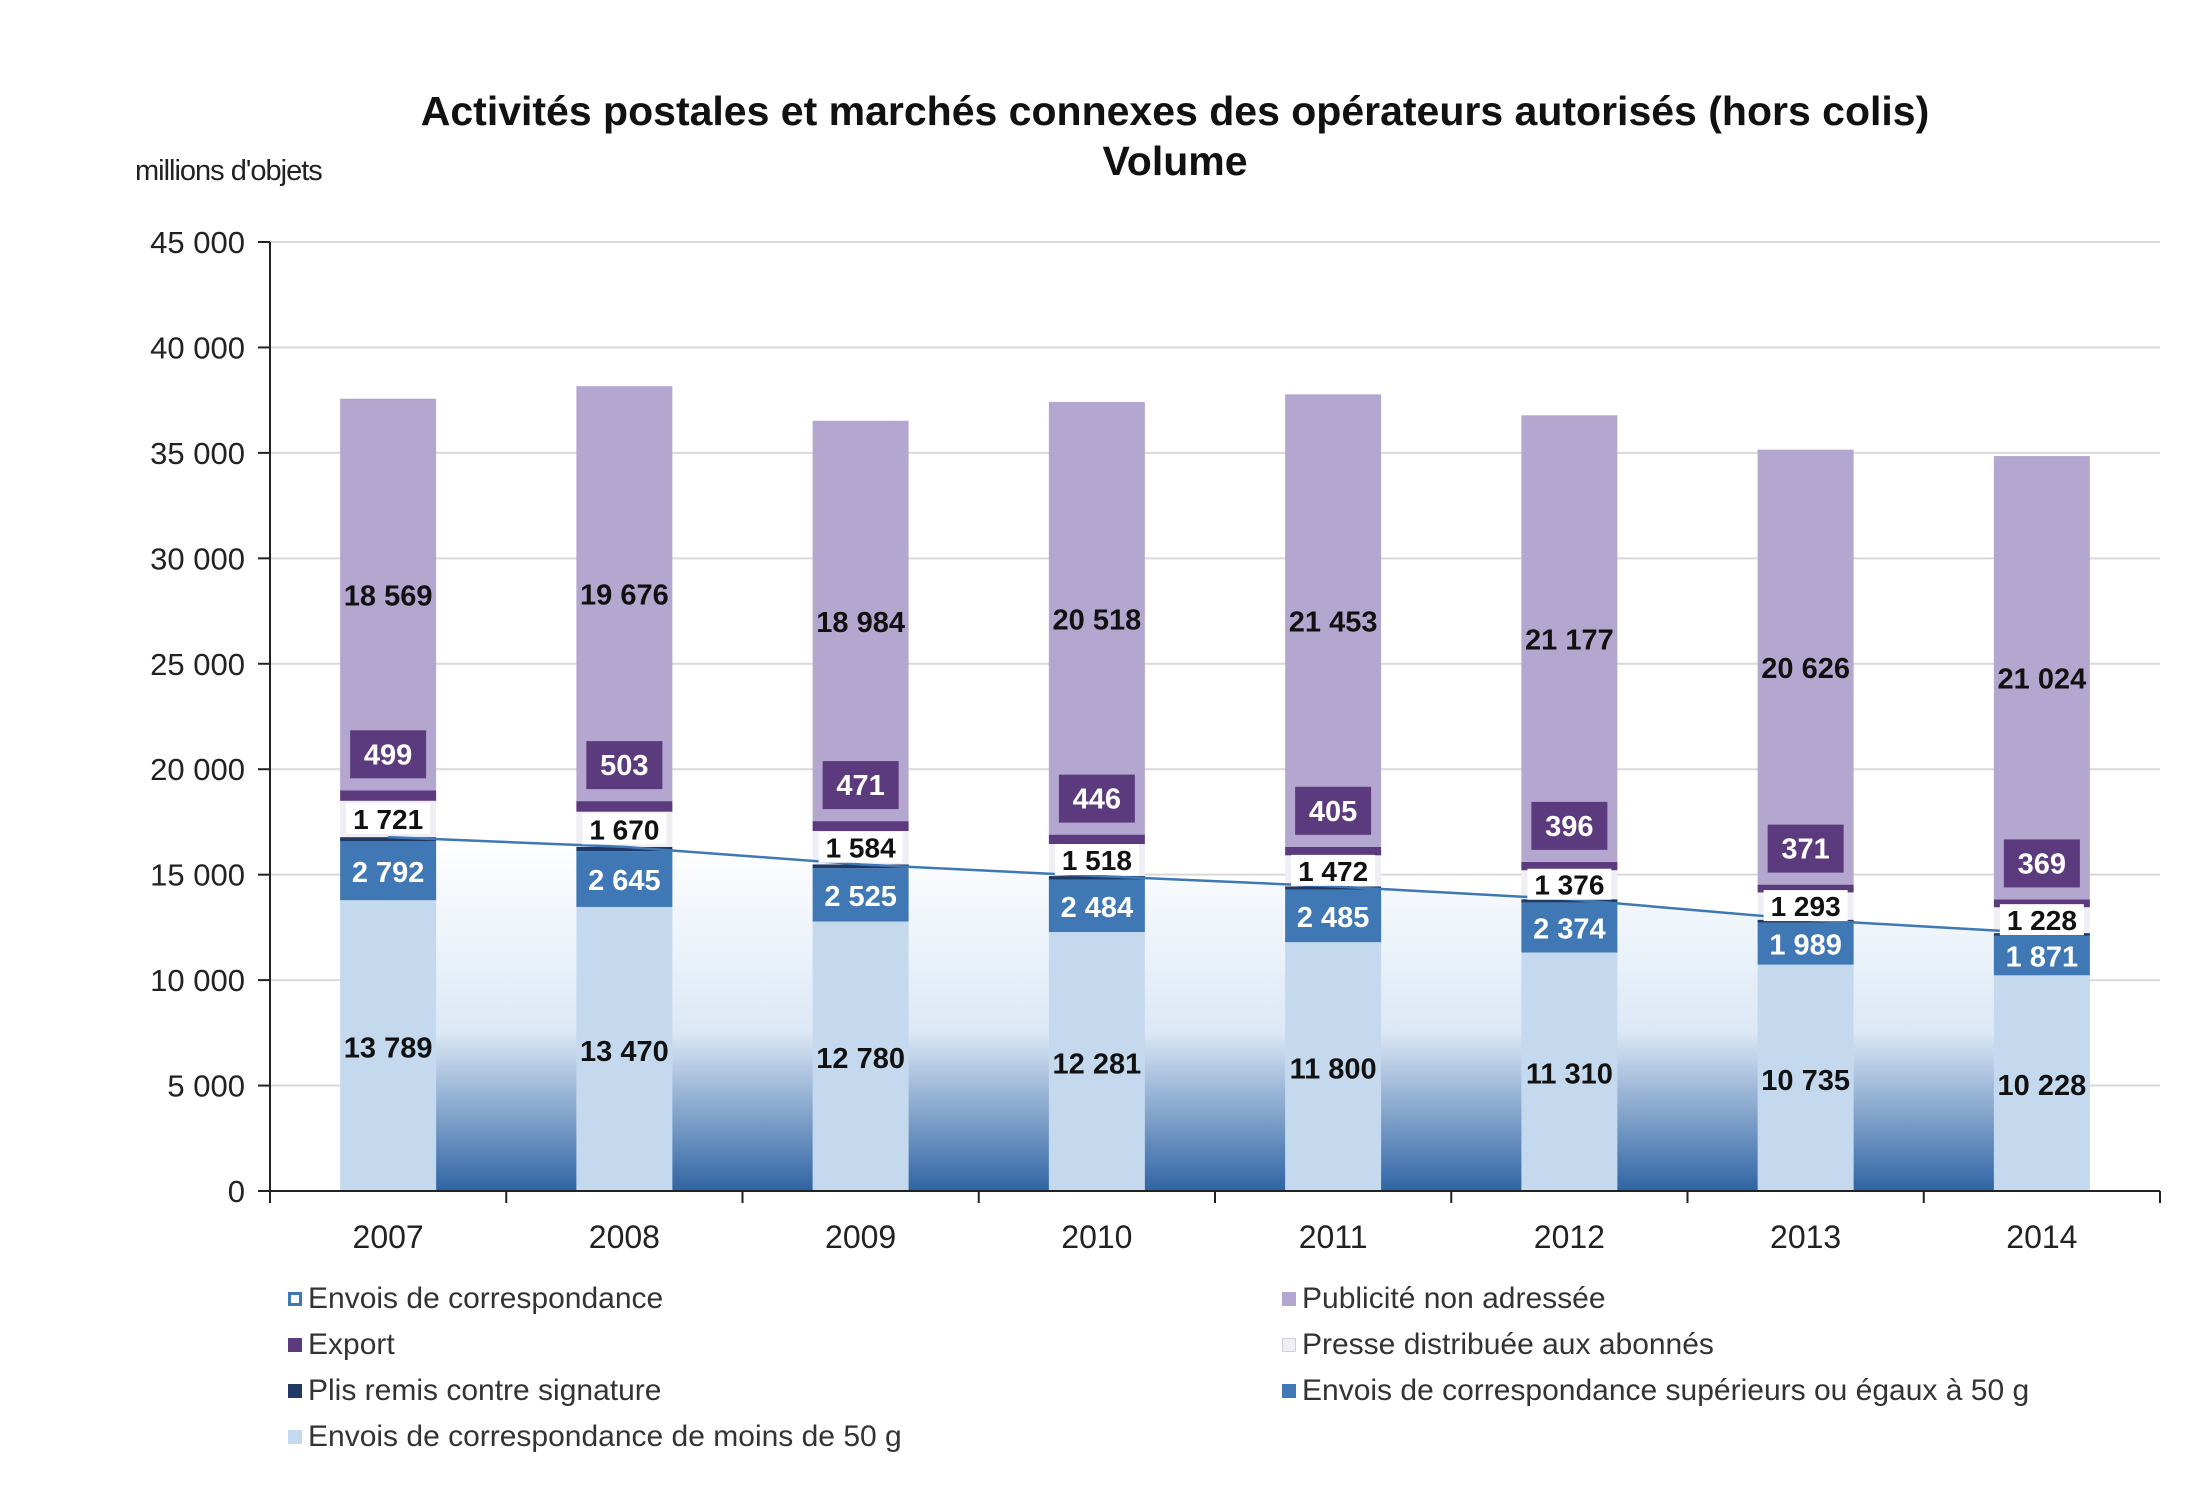 The width and height of the screenshot is (2200, 1508). I want to click on y-tick-label: 40 000, so click(197, 347).